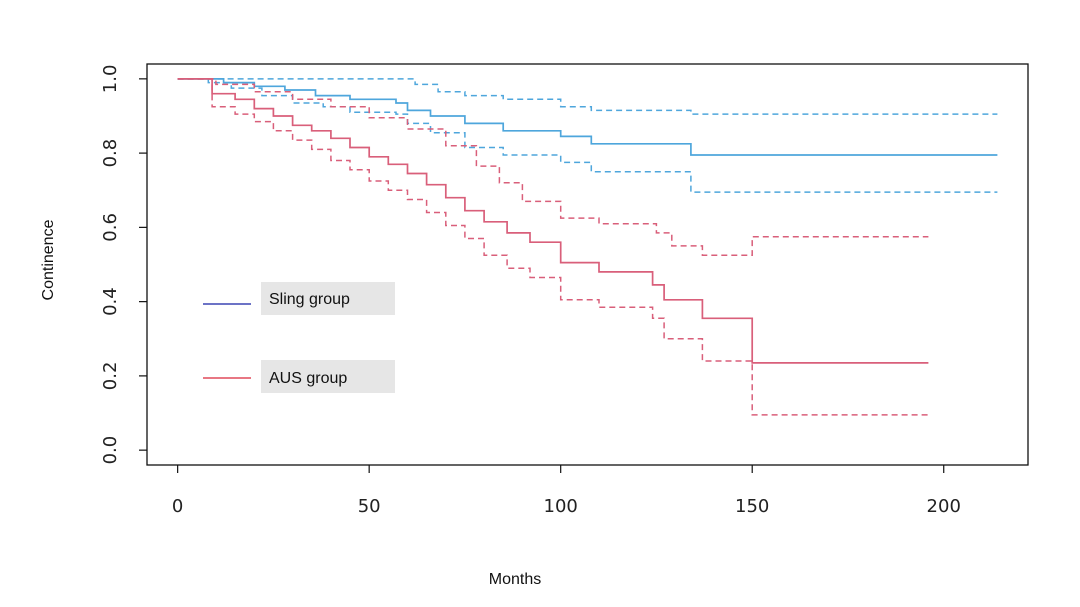 The width and height of the screenshot is (1080, 607). I want to click on y-tick-label: 1.0, so click(110, 79).